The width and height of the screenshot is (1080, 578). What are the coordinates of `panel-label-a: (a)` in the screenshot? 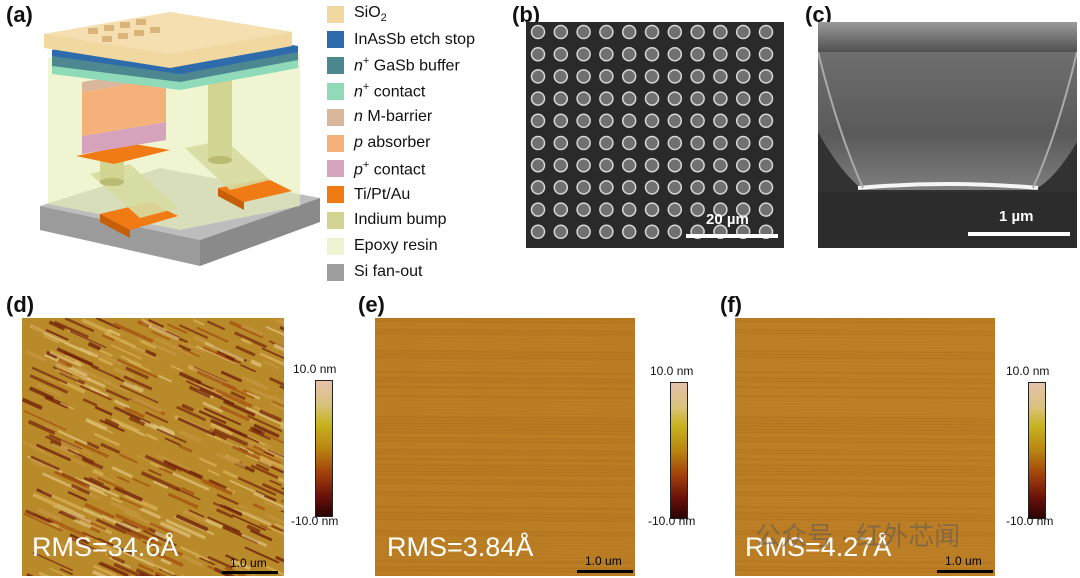 It's located at (19, 14).